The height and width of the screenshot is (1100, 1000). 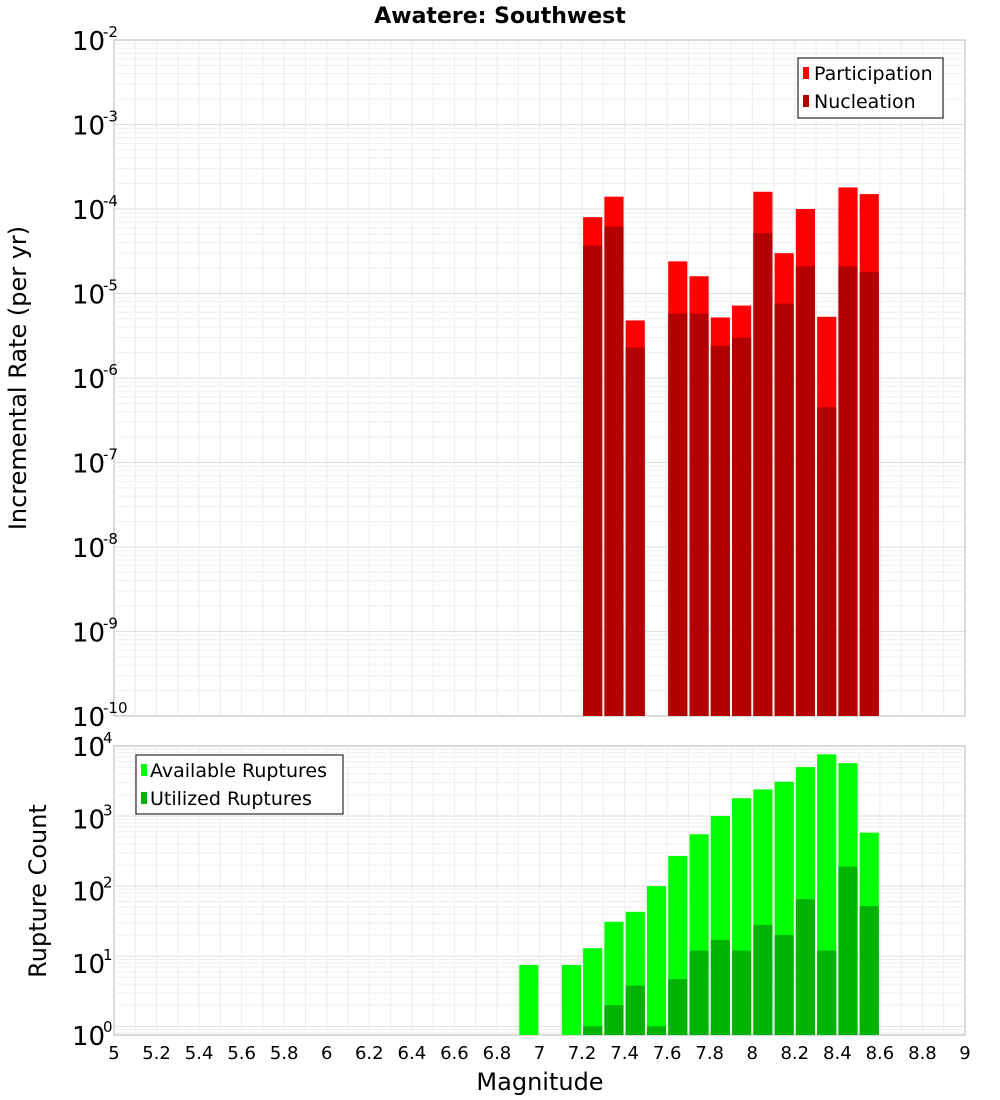 What do you see at coordinates (18, 378) in the screenshot?
I see `top-y-axis-title: Incremental Rate (per yr)` at bounding box center [18, 378].